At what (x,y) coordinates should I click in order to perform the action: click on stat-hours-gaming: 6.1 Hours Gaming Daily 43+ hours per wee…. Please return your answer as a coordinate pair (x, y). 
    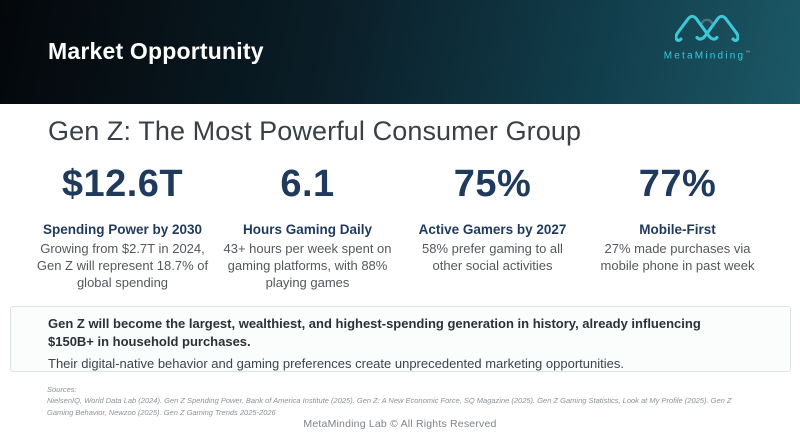
    Looking at the image, I should click on (307, 227).